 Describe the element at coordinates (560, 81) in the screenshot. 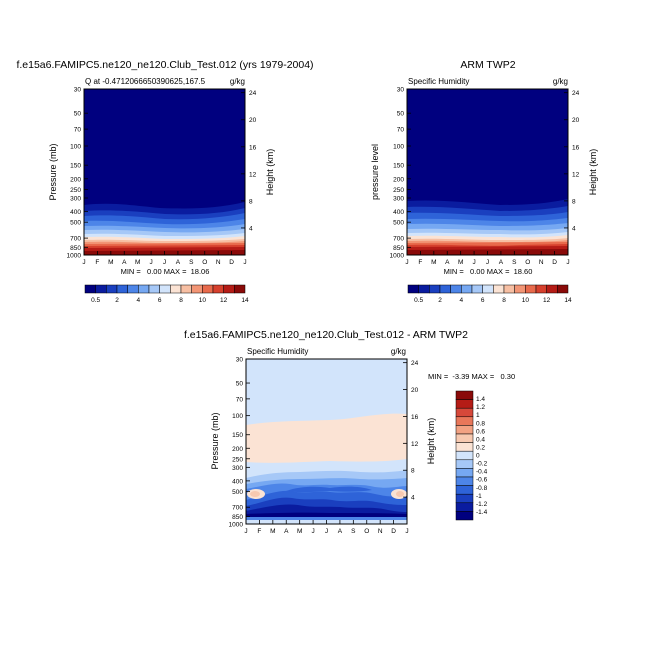

I see `panel2-units: g/kg` at that location.